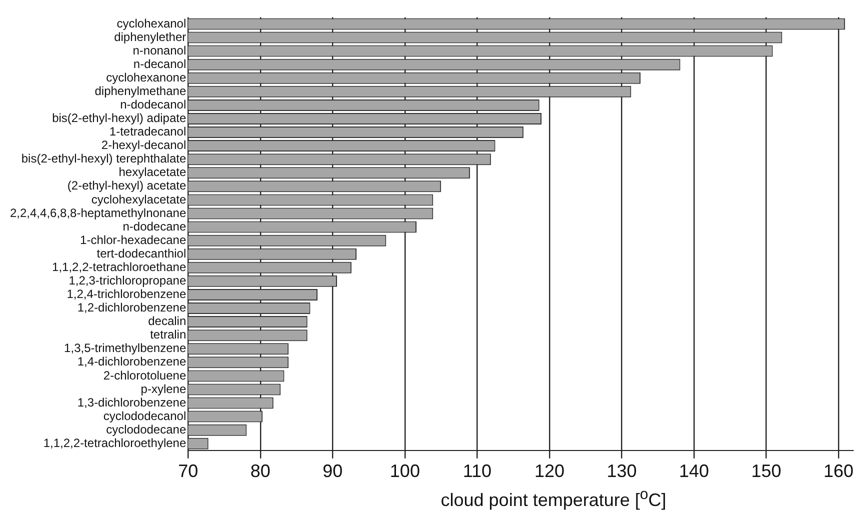 The width and height of the screenshot is (867, 520). Describe the element at coordinates (260, 471) in the screenshot. I see `x-tick-label: 80` at that location.